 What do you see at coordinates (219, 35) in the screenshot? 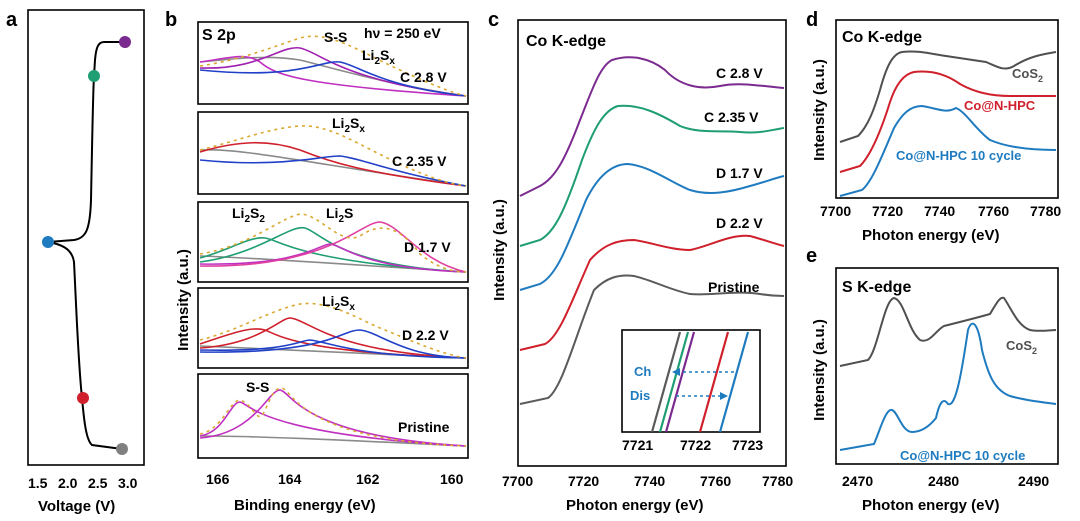
I see `b-title: S 2p` at bounding box center [219, 35].